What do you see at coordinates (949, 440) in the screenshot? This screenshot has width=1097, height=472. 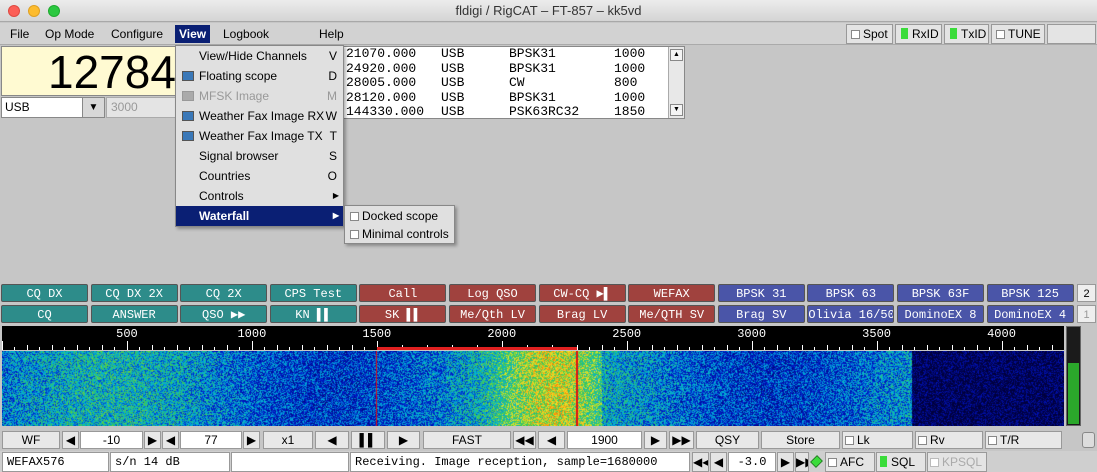 I see `reverse-toggle: Rv` at bounding box center [949, 440].